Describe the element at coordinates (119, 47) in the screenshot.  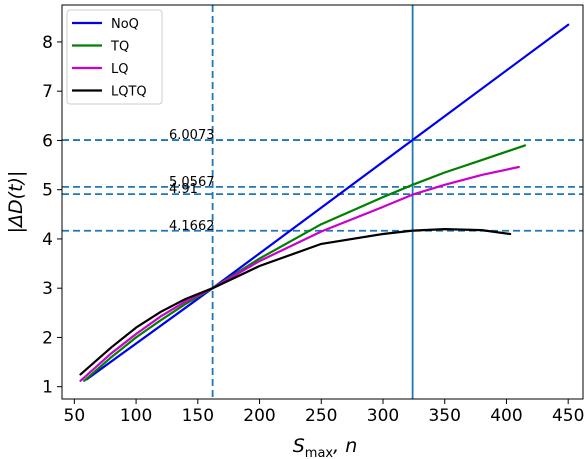
I see `legend-label-tq: TQ` at that location.